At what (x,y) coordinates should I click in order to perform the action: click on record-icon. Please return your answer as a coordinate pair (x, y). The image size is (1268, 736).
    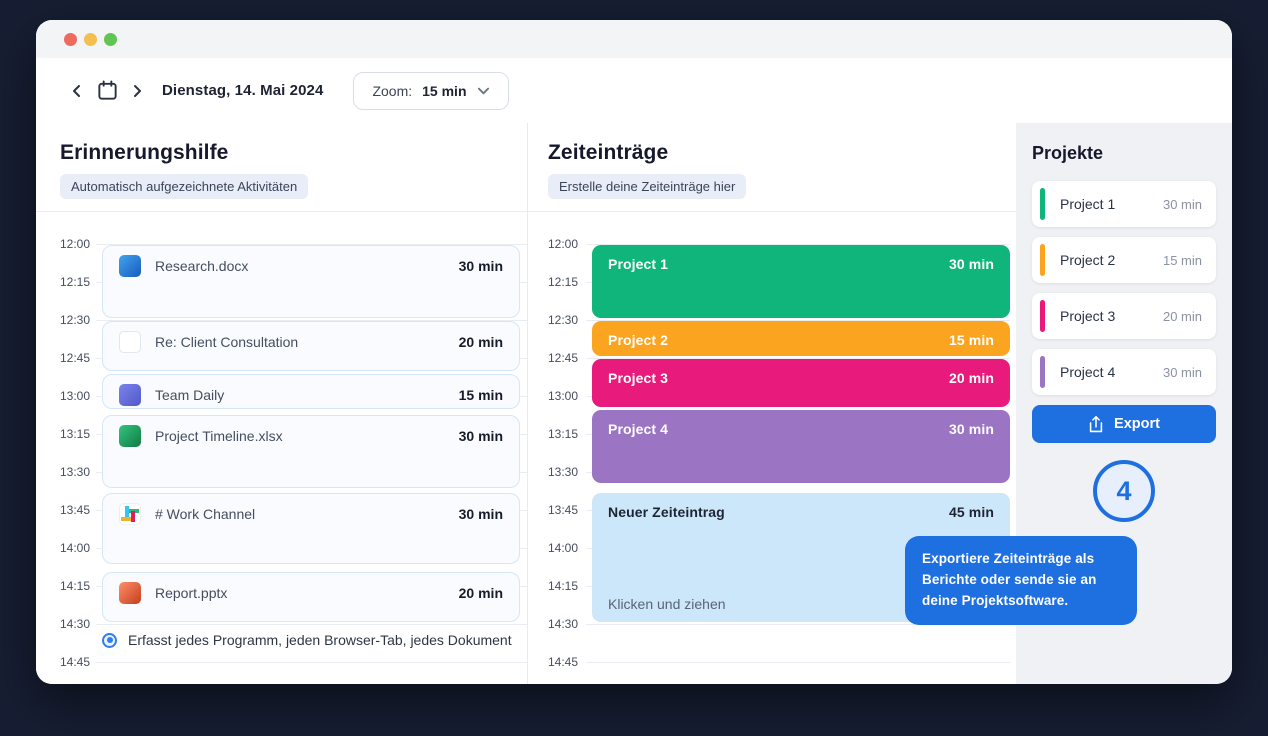
    Looking at the image, I should click on (109, 640).